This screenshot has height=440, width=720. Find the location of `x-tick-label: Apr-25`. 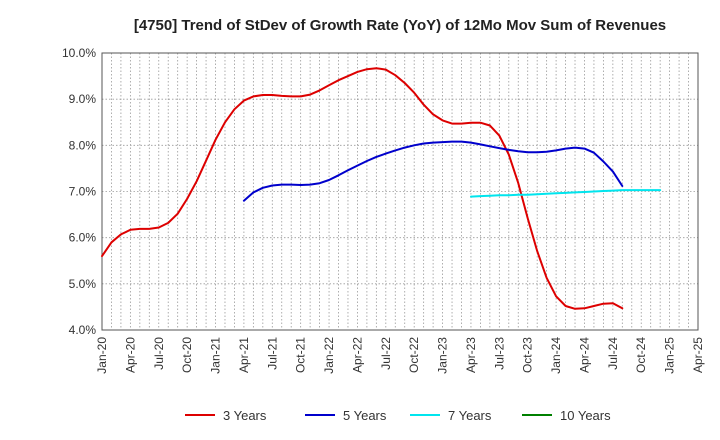

x-tick-label: Apr-25 is located at coordinates (698, 355).